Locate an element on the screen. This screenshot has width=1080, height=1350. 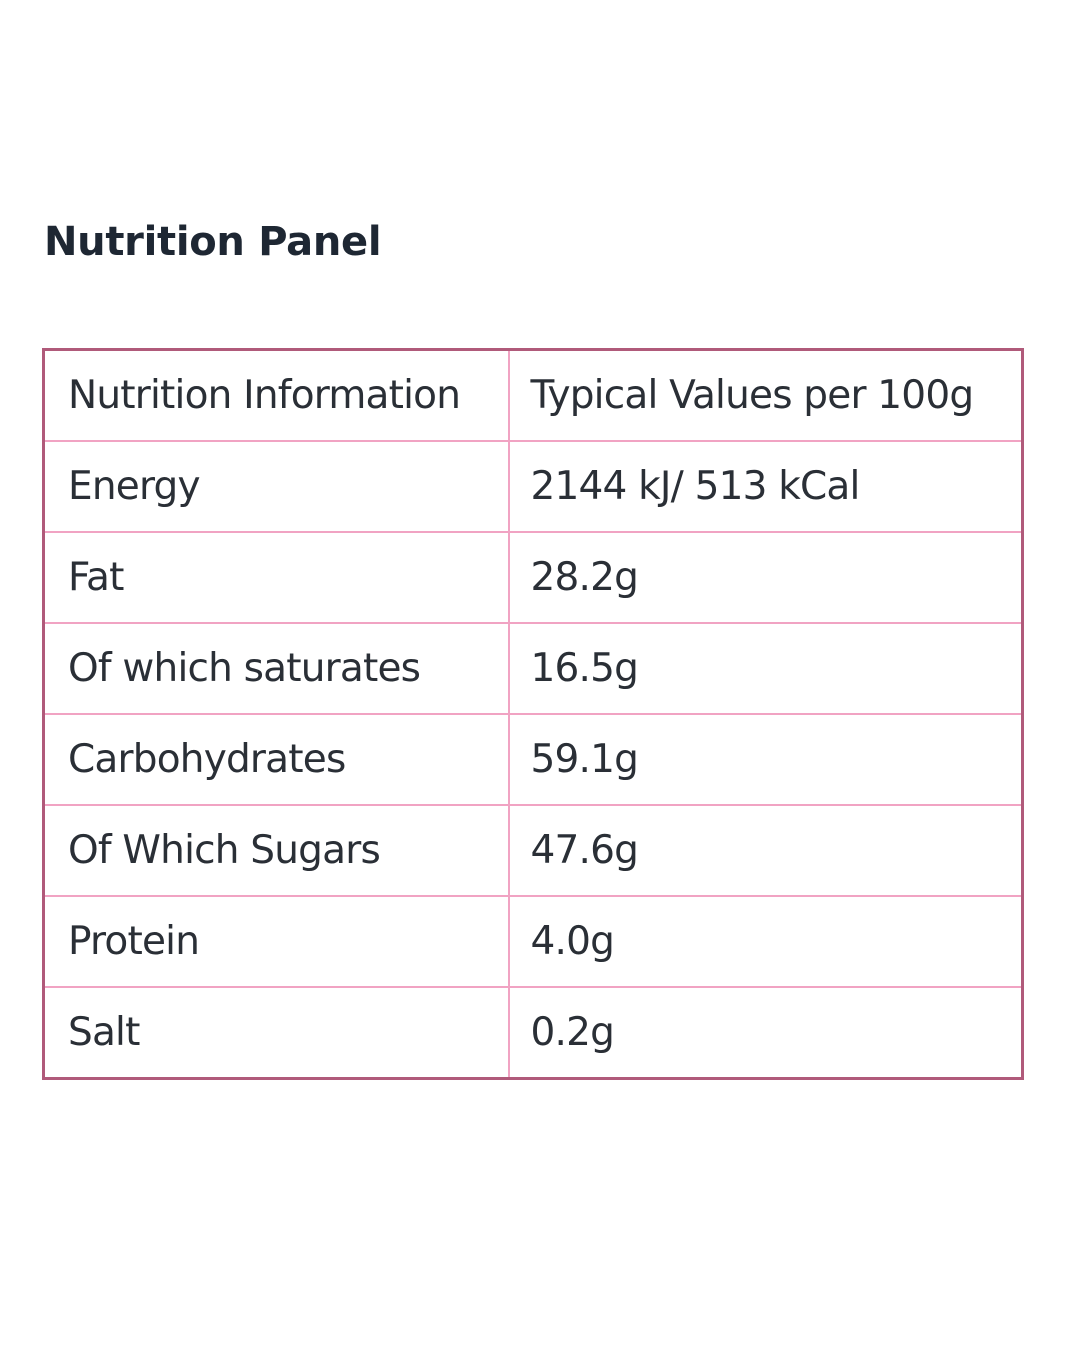
header-value-cell: Typical Values per 100g is located at coordinates (765, 395).